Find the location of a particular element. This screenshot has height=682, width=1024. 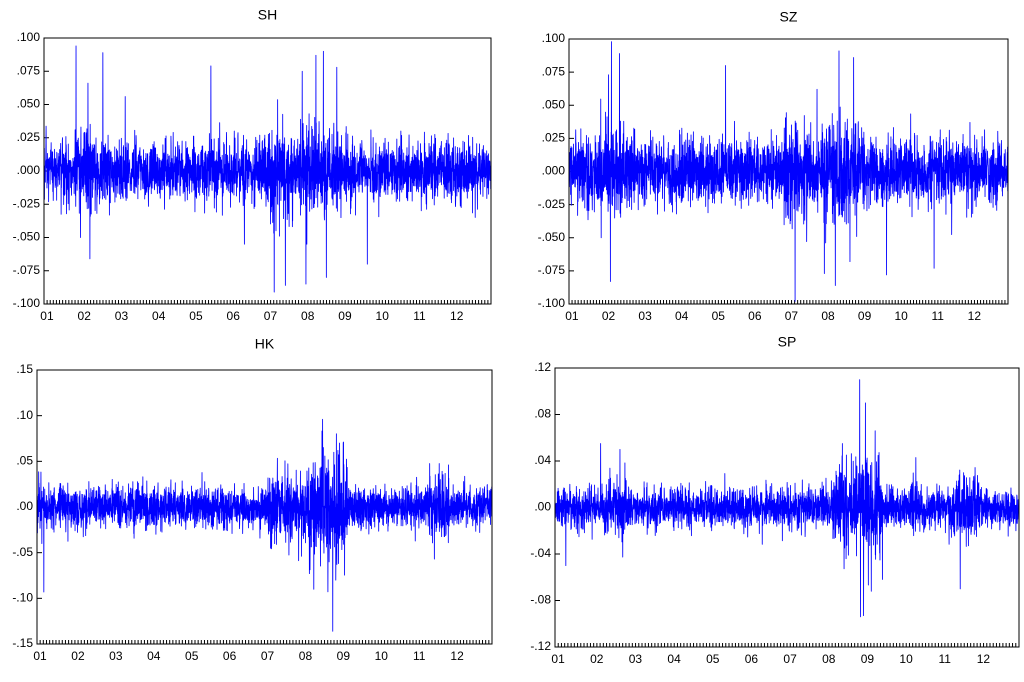

y-tick-label: -.04 is located at coordinates (540, 553).